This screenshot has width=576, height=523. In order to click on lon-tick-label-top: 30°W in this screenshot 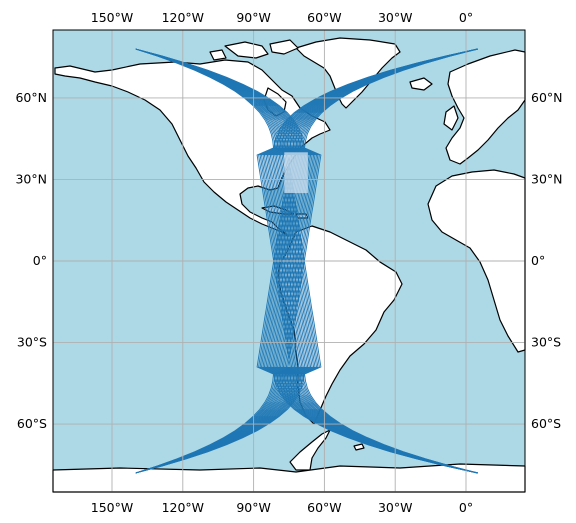, I will do `click(395, 17)`.